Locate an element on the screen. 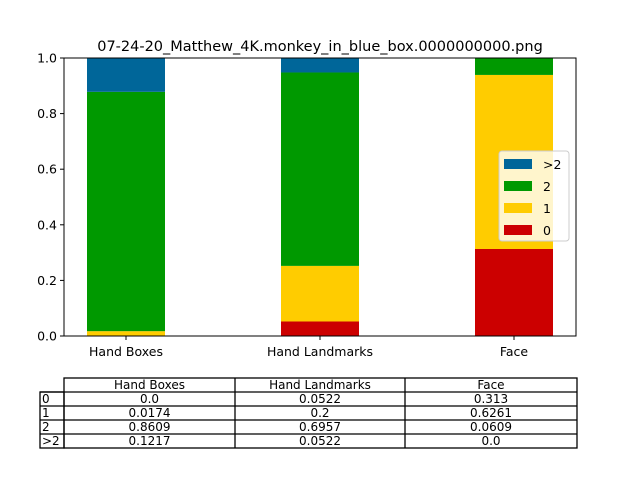  legend-label: 2 is located at coordinates (547, 186).